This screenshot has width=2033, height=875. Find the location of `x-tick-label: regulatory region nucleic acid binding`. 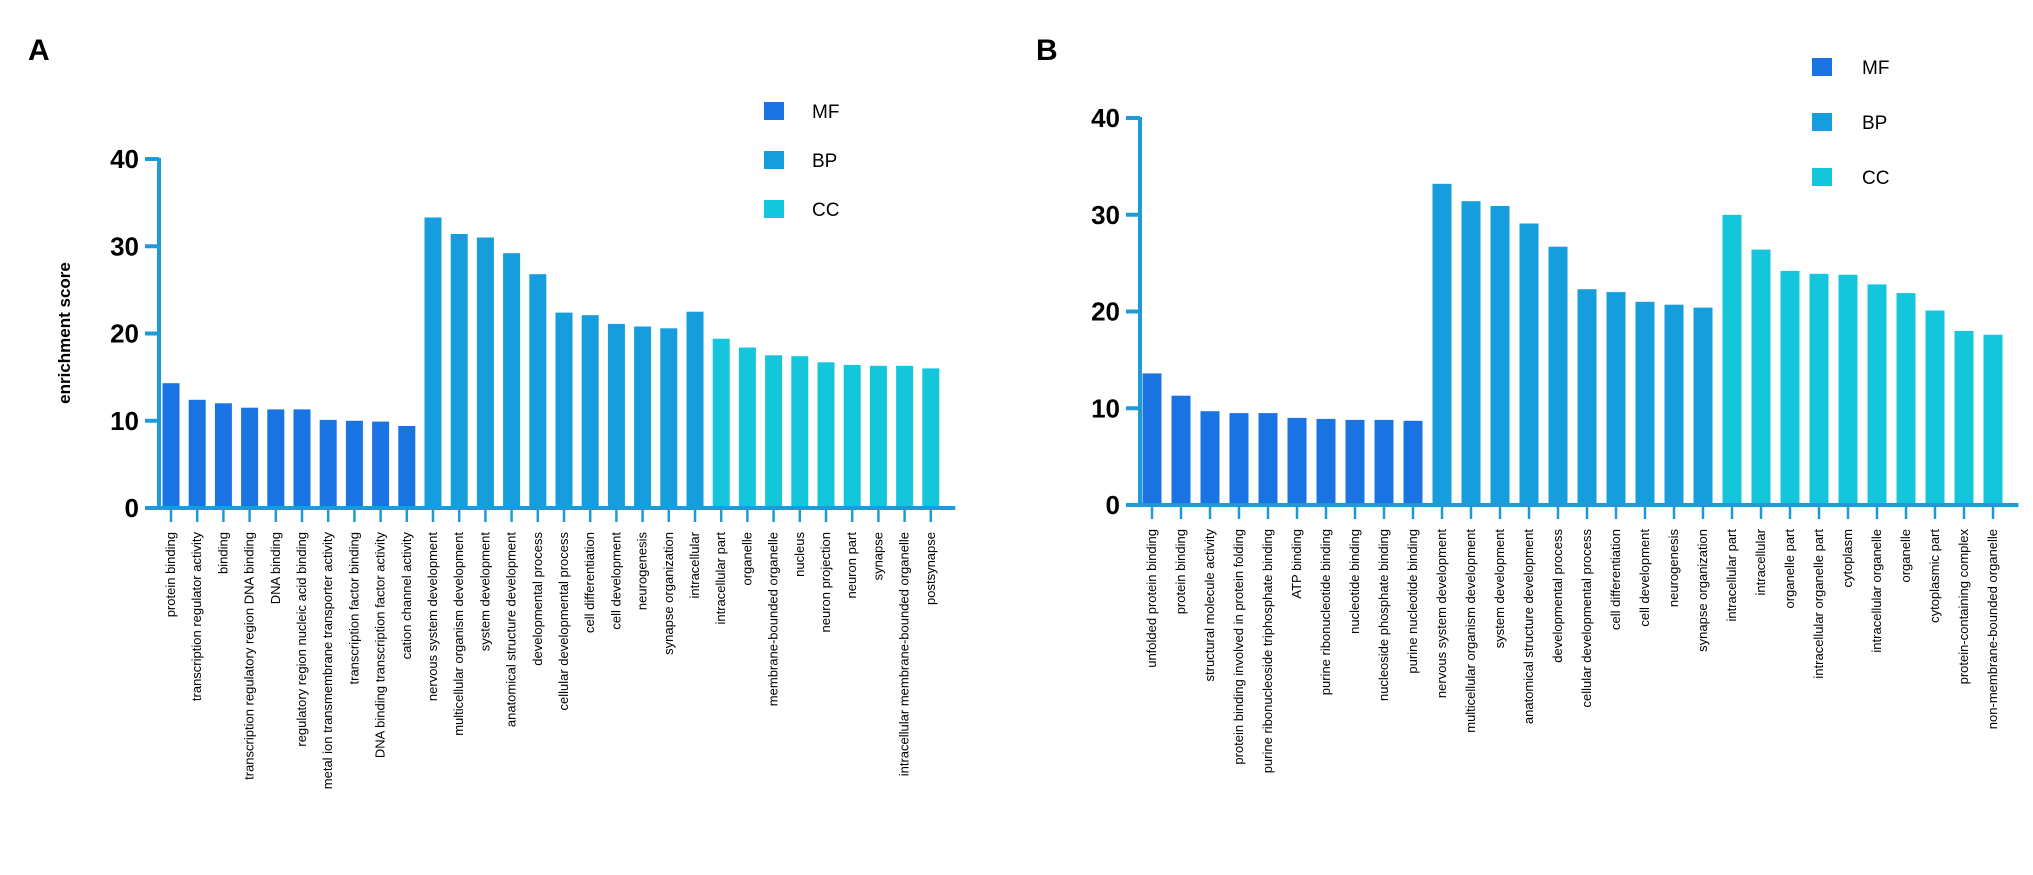

x-tick-label: regulatory region nucleic acid binding is located at coordinates (301, 639).